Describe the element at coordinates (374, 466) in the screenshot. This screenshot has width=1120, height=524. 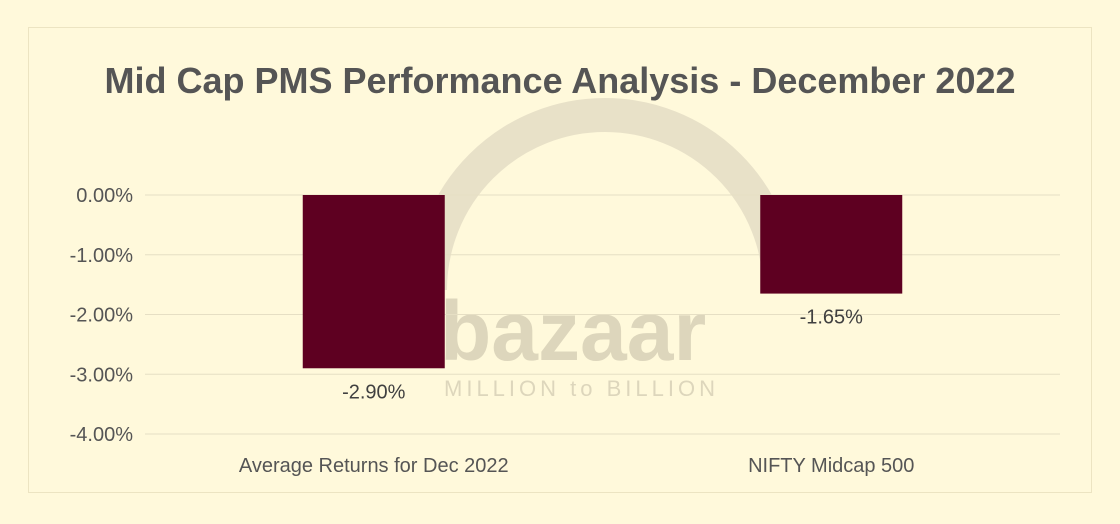
I see `category-label: Average Returns for Dec 2022` at that location.